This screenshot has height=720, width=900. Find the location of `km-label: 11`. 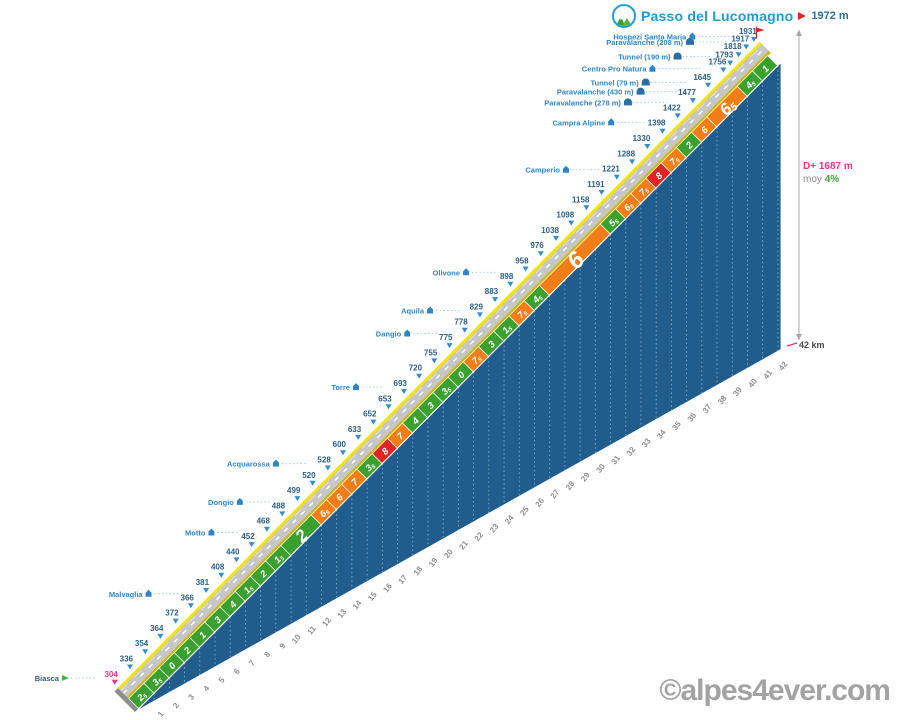

km-label: 11 is located at coordinates (312, 630).